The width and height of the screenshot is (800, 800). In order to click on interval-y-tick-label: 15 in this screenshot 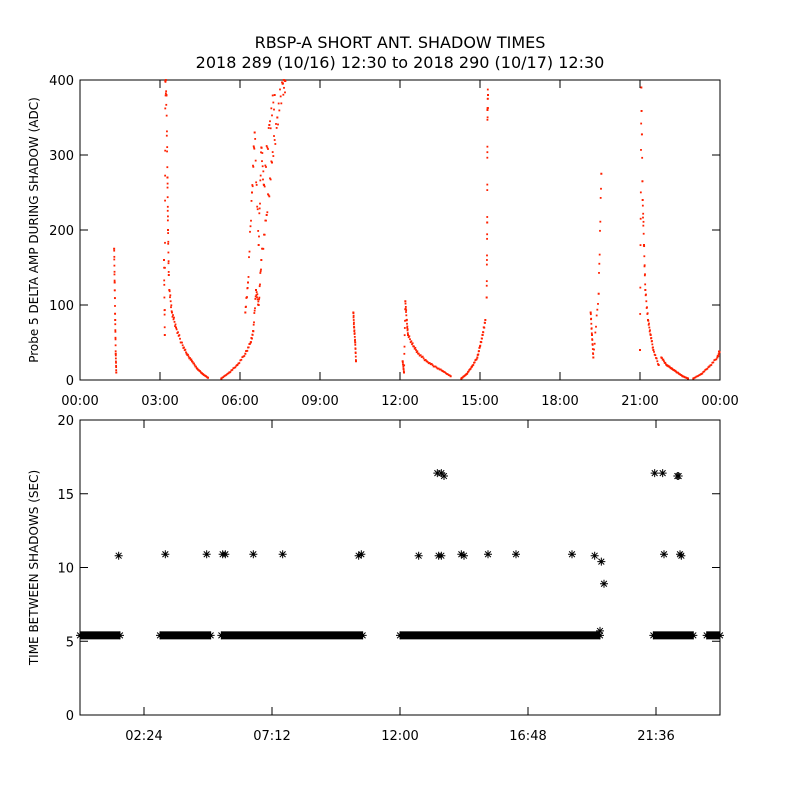, I will do `click(65, 495)`.